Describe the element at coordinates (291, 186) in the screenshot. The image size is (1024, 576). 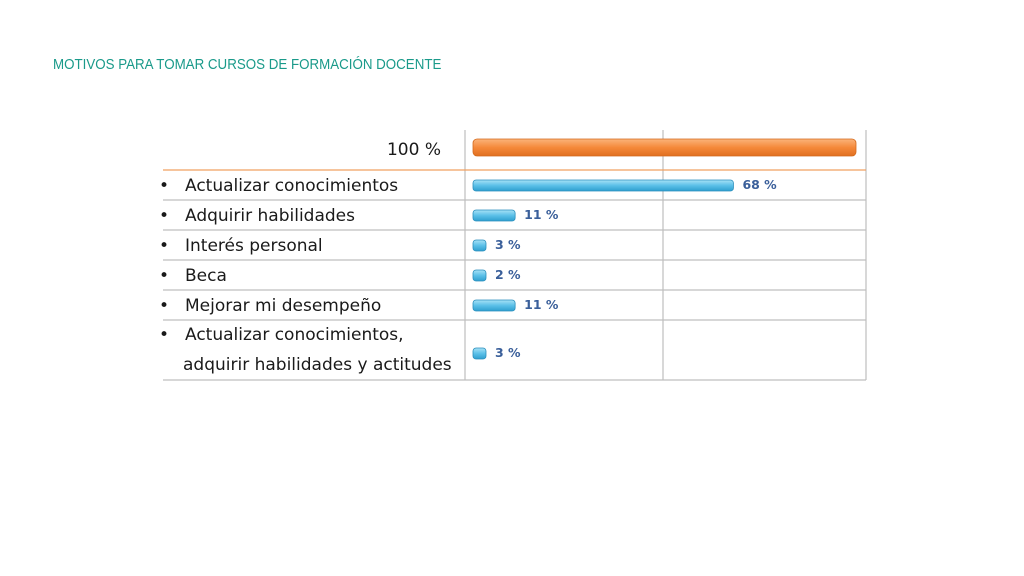
I see `category-label: Actualizar conocimientos` at that location.